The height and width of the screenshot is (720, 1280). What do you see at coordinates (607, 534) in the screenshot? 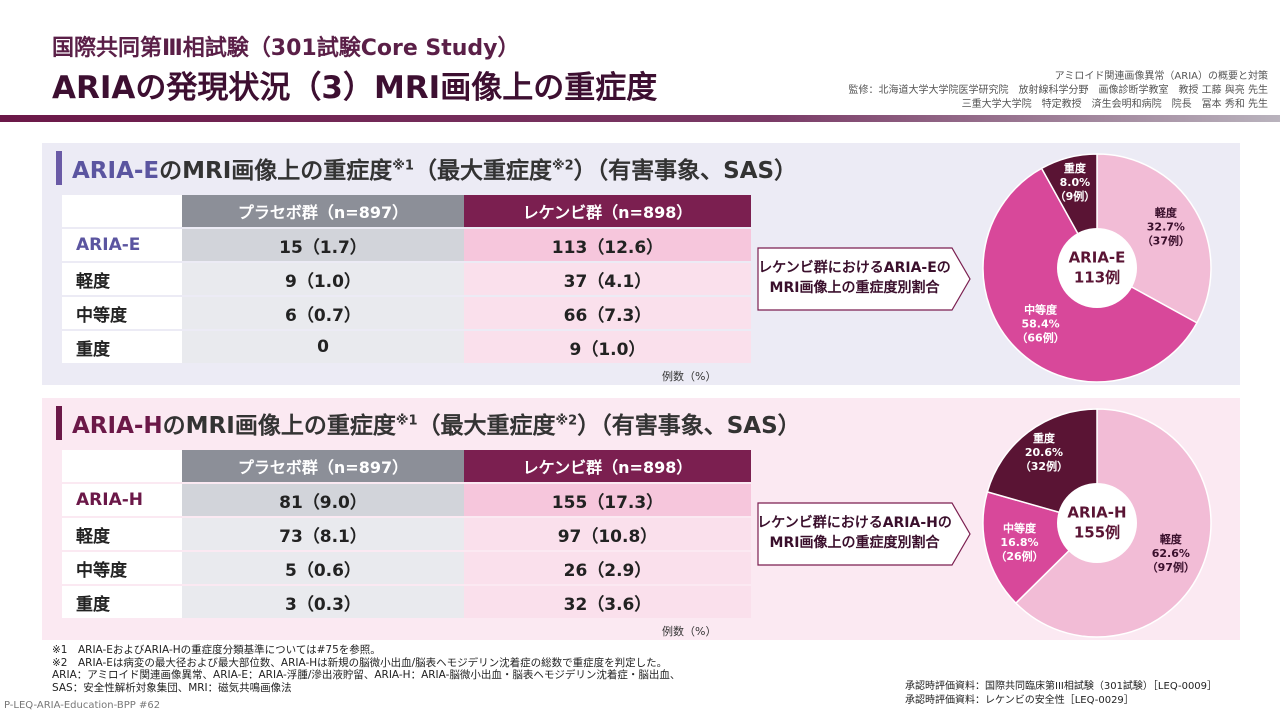
I see `cell: 97（10.8）` at bounding box center [607, 534].